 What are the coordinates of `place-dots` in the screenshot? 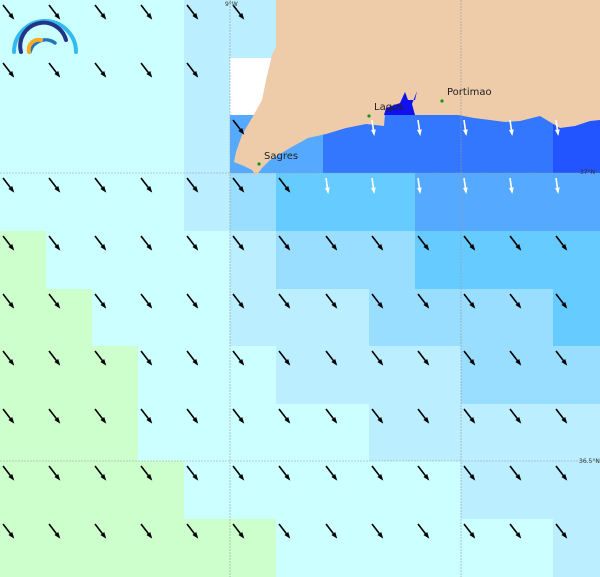 It's located at (350, 132).